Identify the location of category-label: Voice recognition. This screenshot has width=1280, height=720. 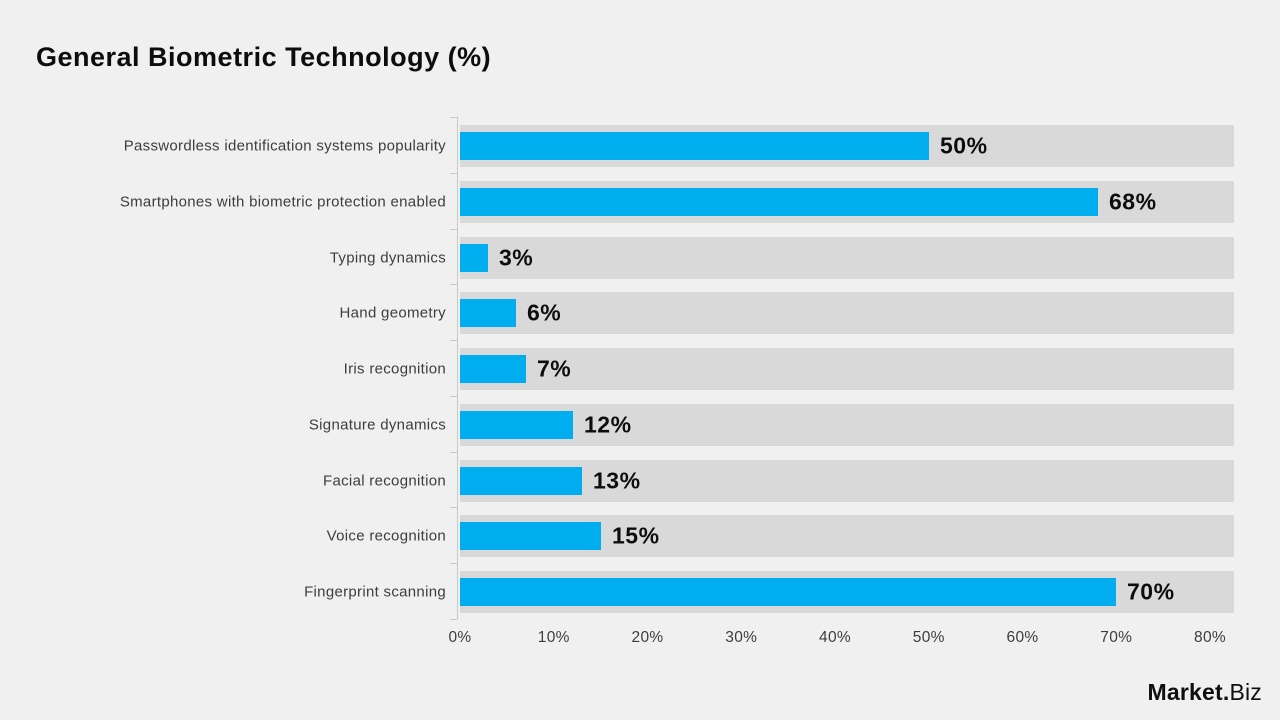
(386, 536).